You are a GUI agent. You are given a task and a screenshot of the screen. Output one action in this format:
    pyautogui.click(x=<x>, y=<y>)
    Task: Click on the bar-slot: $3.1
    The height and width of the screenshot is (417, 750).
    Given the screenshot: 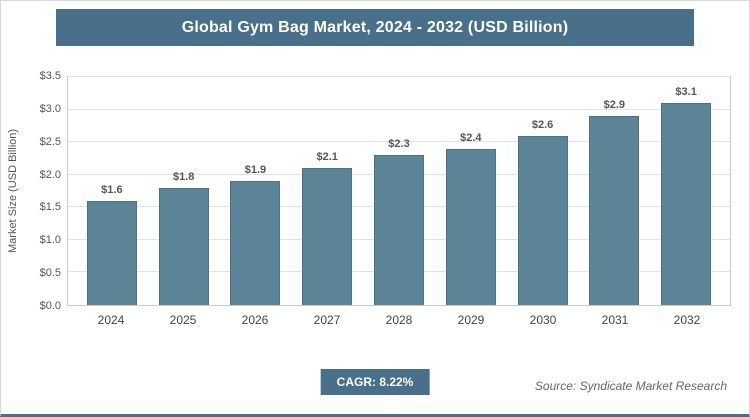 What is the action you would take?
    pyautogui.click(x=686, y=191)
    